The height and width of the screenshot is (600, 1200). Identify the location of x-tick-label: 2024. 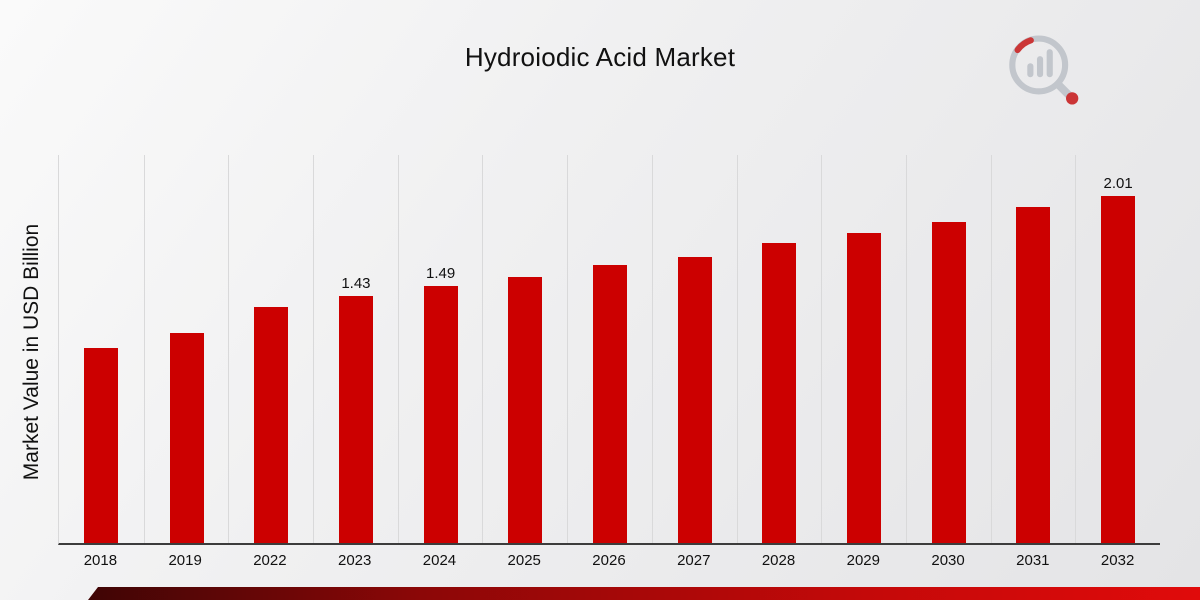
(439, 560).